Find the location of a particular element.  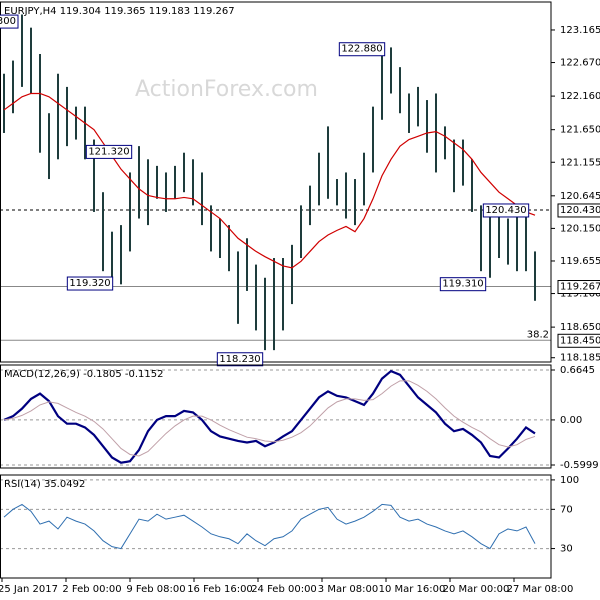

x-tick-label: 27 Mar 08:00 is located at coordinates (540, 589).